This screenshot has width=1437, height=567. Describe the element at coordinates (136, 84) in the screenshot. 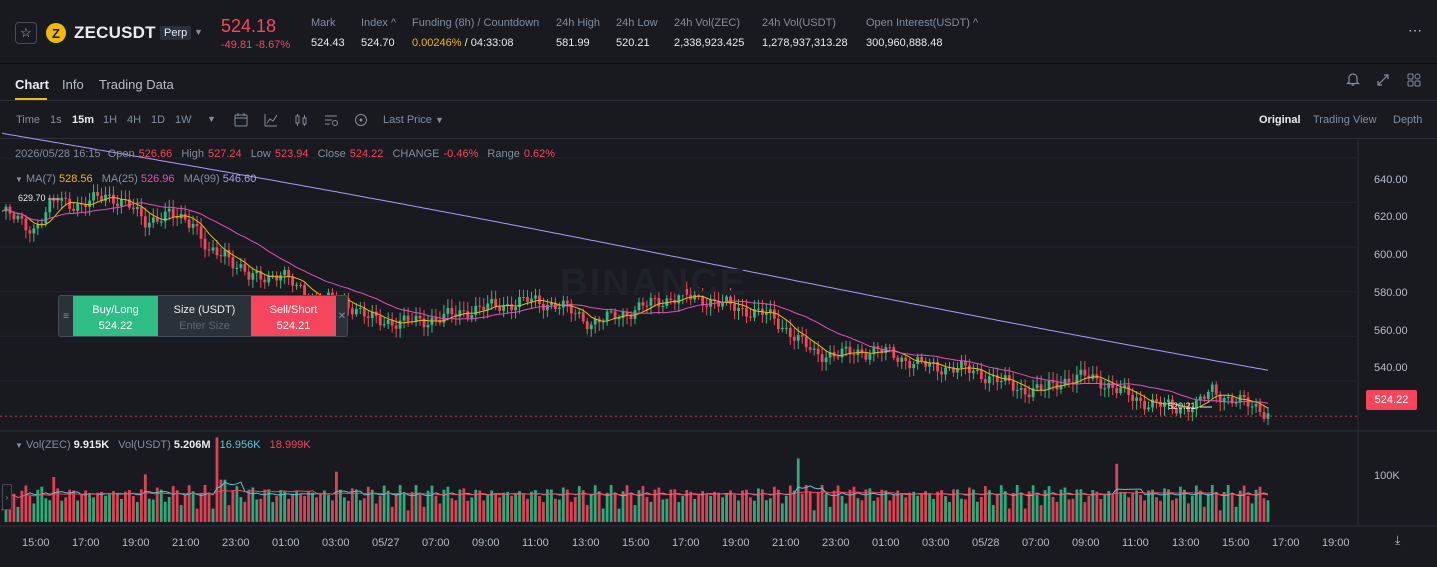

I see `tab-trading-data: Trading Data` at that location.